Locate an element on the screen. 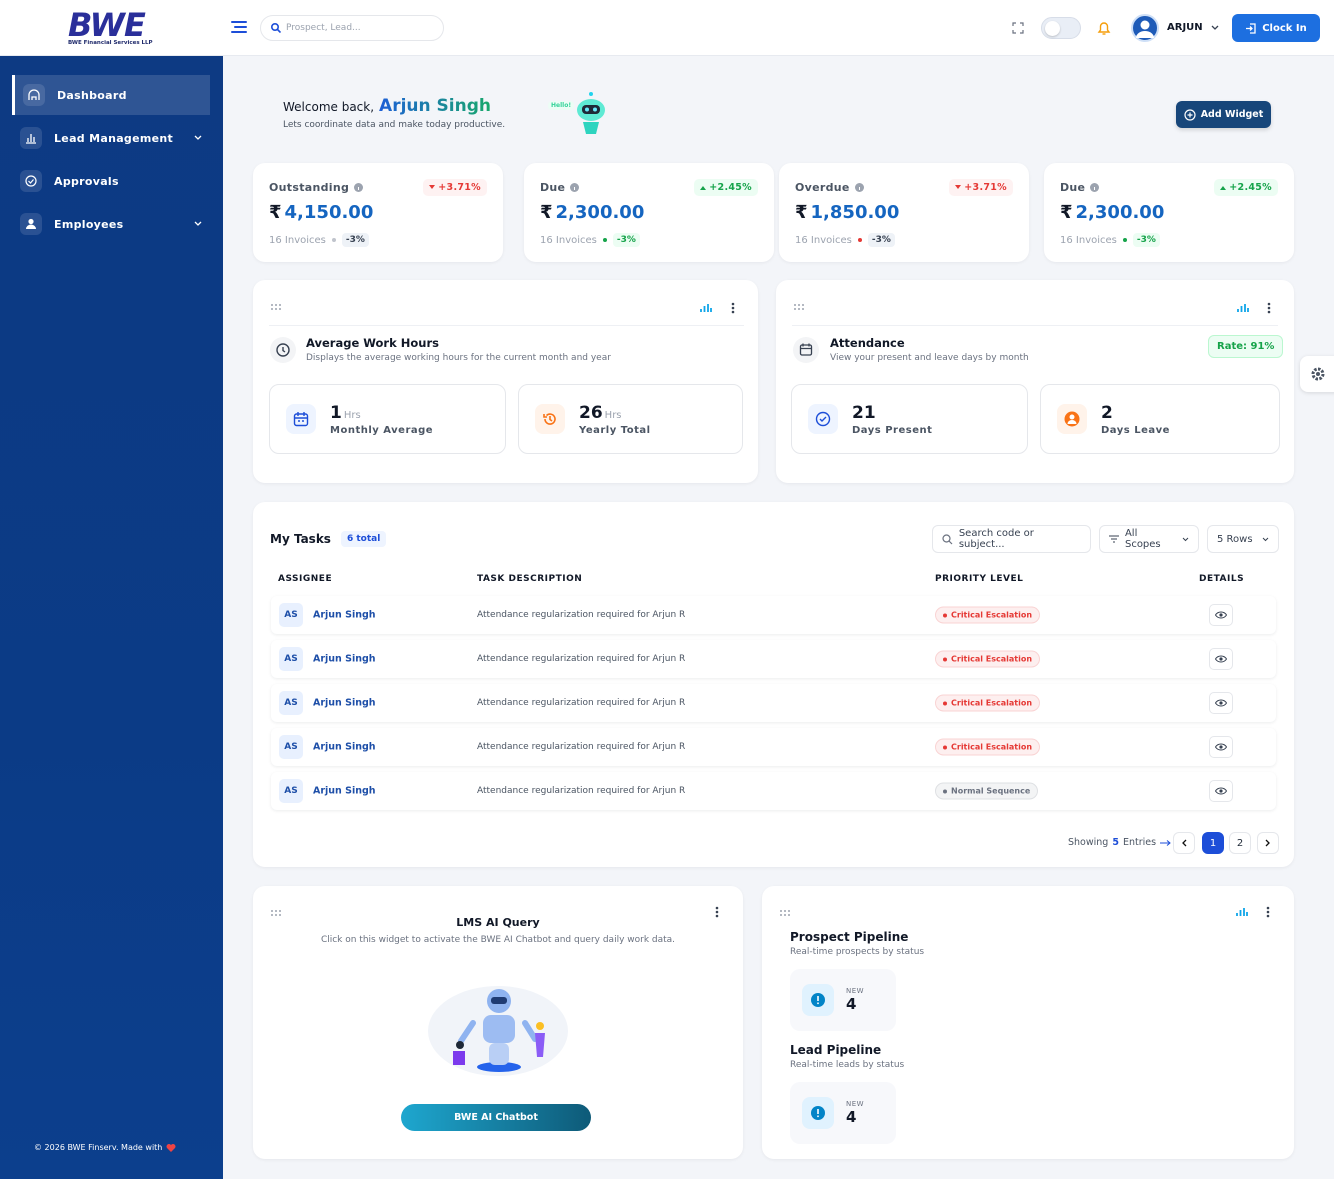 The image size is (1334, 1179). scope-select: All Scopes is located at coordinates (1149, 539).